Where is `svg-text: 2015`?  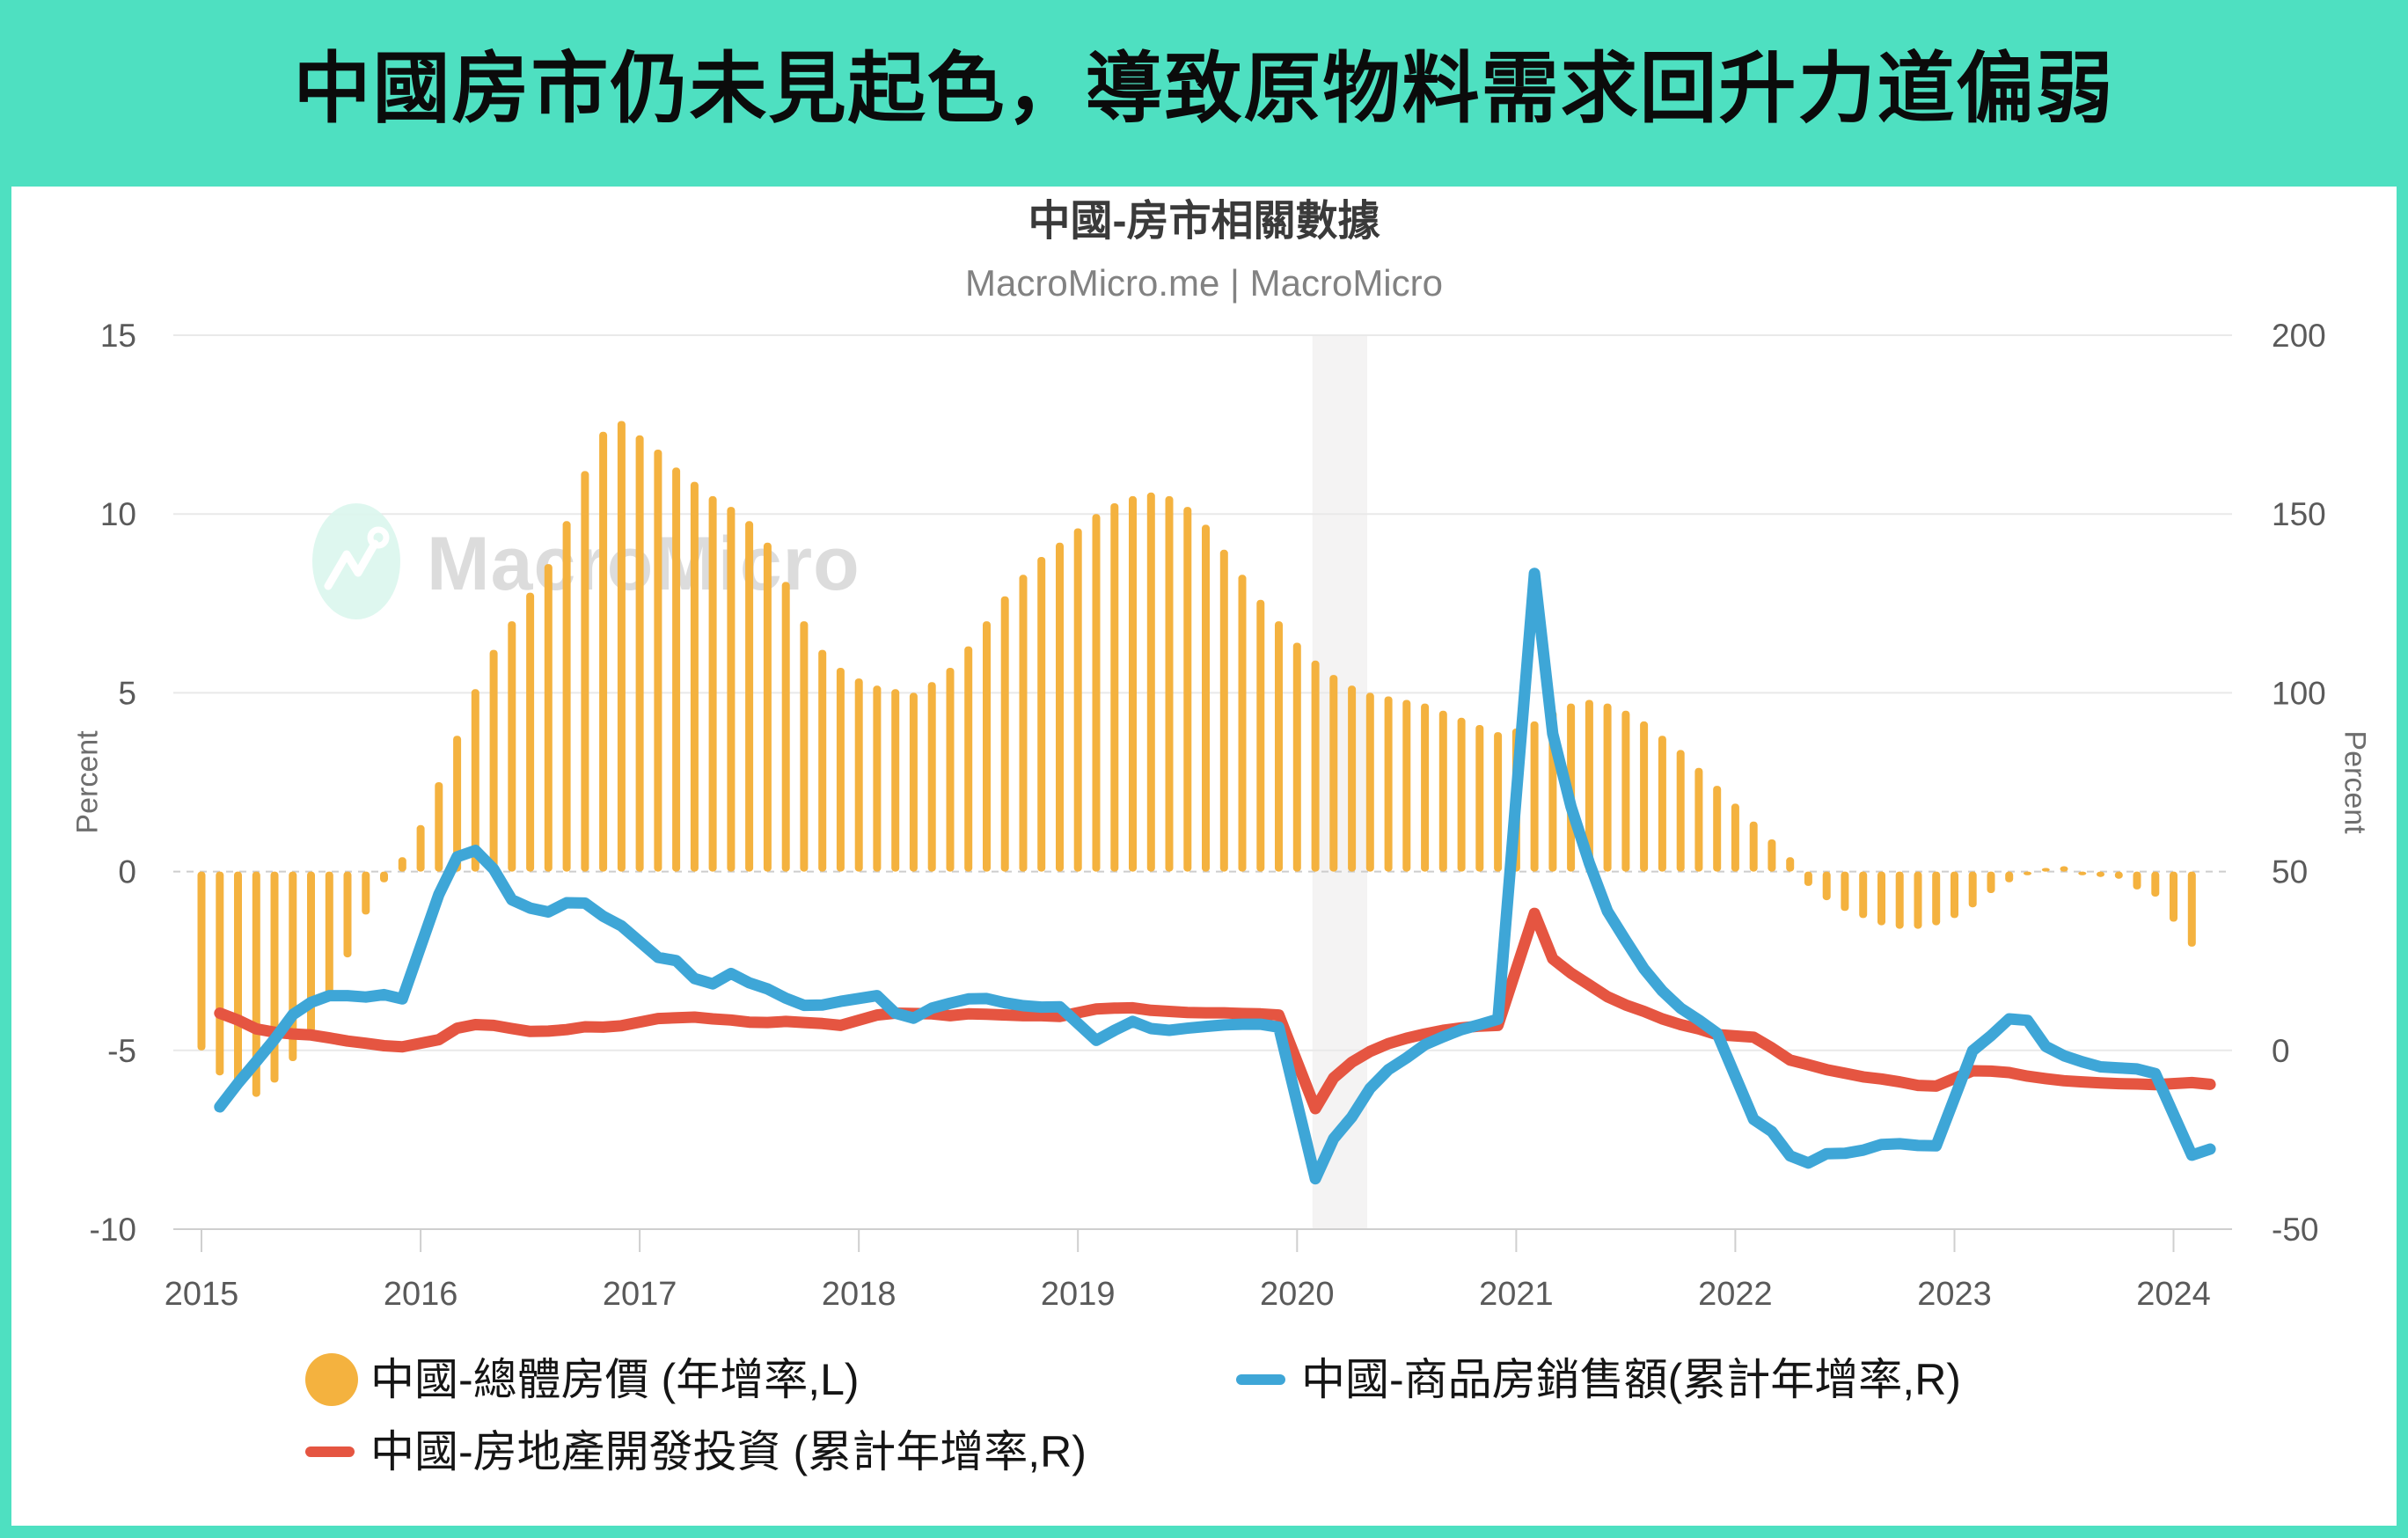
svg-text: 2015 is located at coordinates (202, 1294).